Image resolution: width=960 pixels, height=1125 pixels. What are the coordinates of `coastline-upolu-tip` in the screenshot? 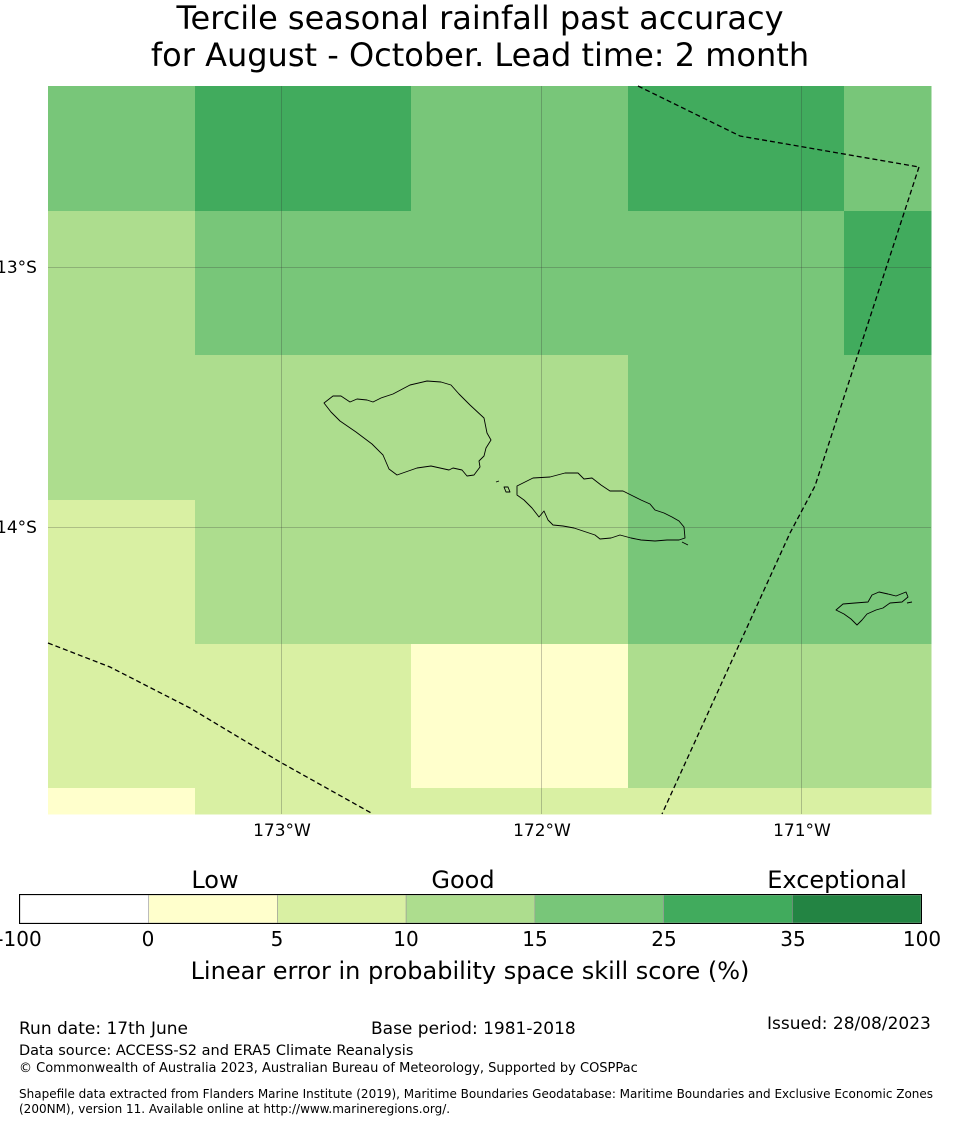 It's located at (685, 543).